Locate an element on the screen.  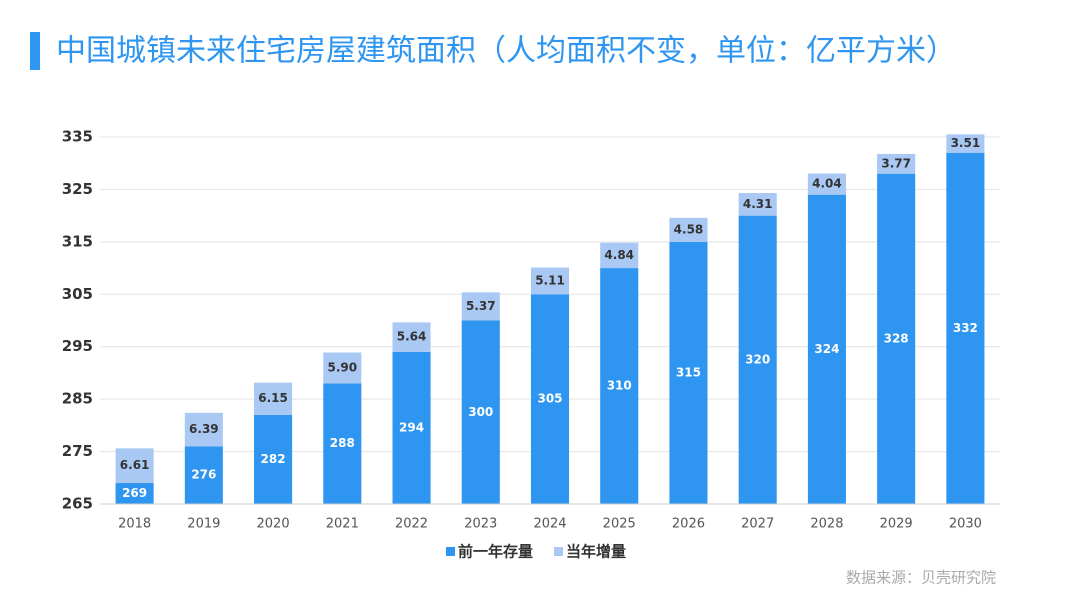
x-tick-label: 2030 is located at coordinates (965, 524).